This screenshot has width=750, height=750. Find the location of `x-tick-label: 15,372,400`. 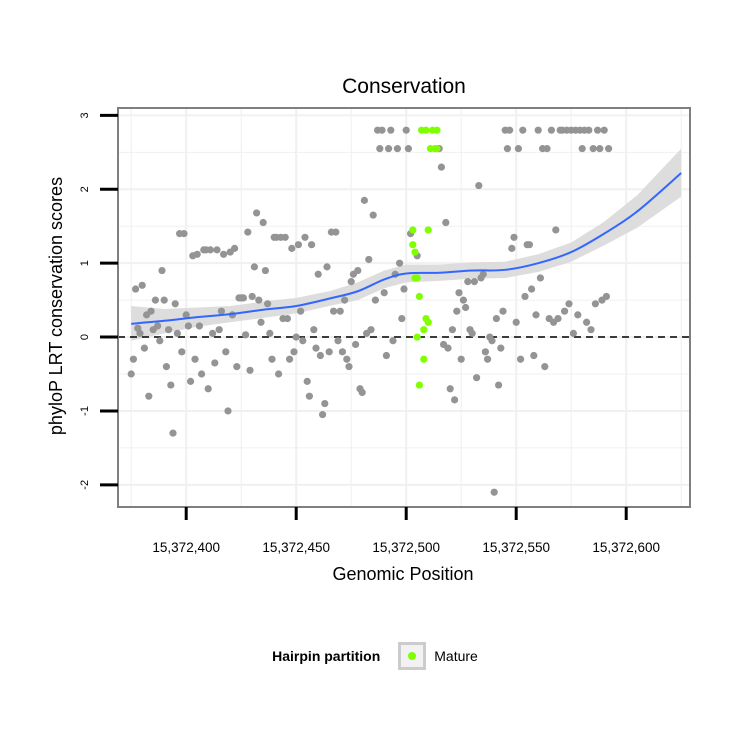

x-tick-label: 15,372,400 is located at coordinates (186, 547).